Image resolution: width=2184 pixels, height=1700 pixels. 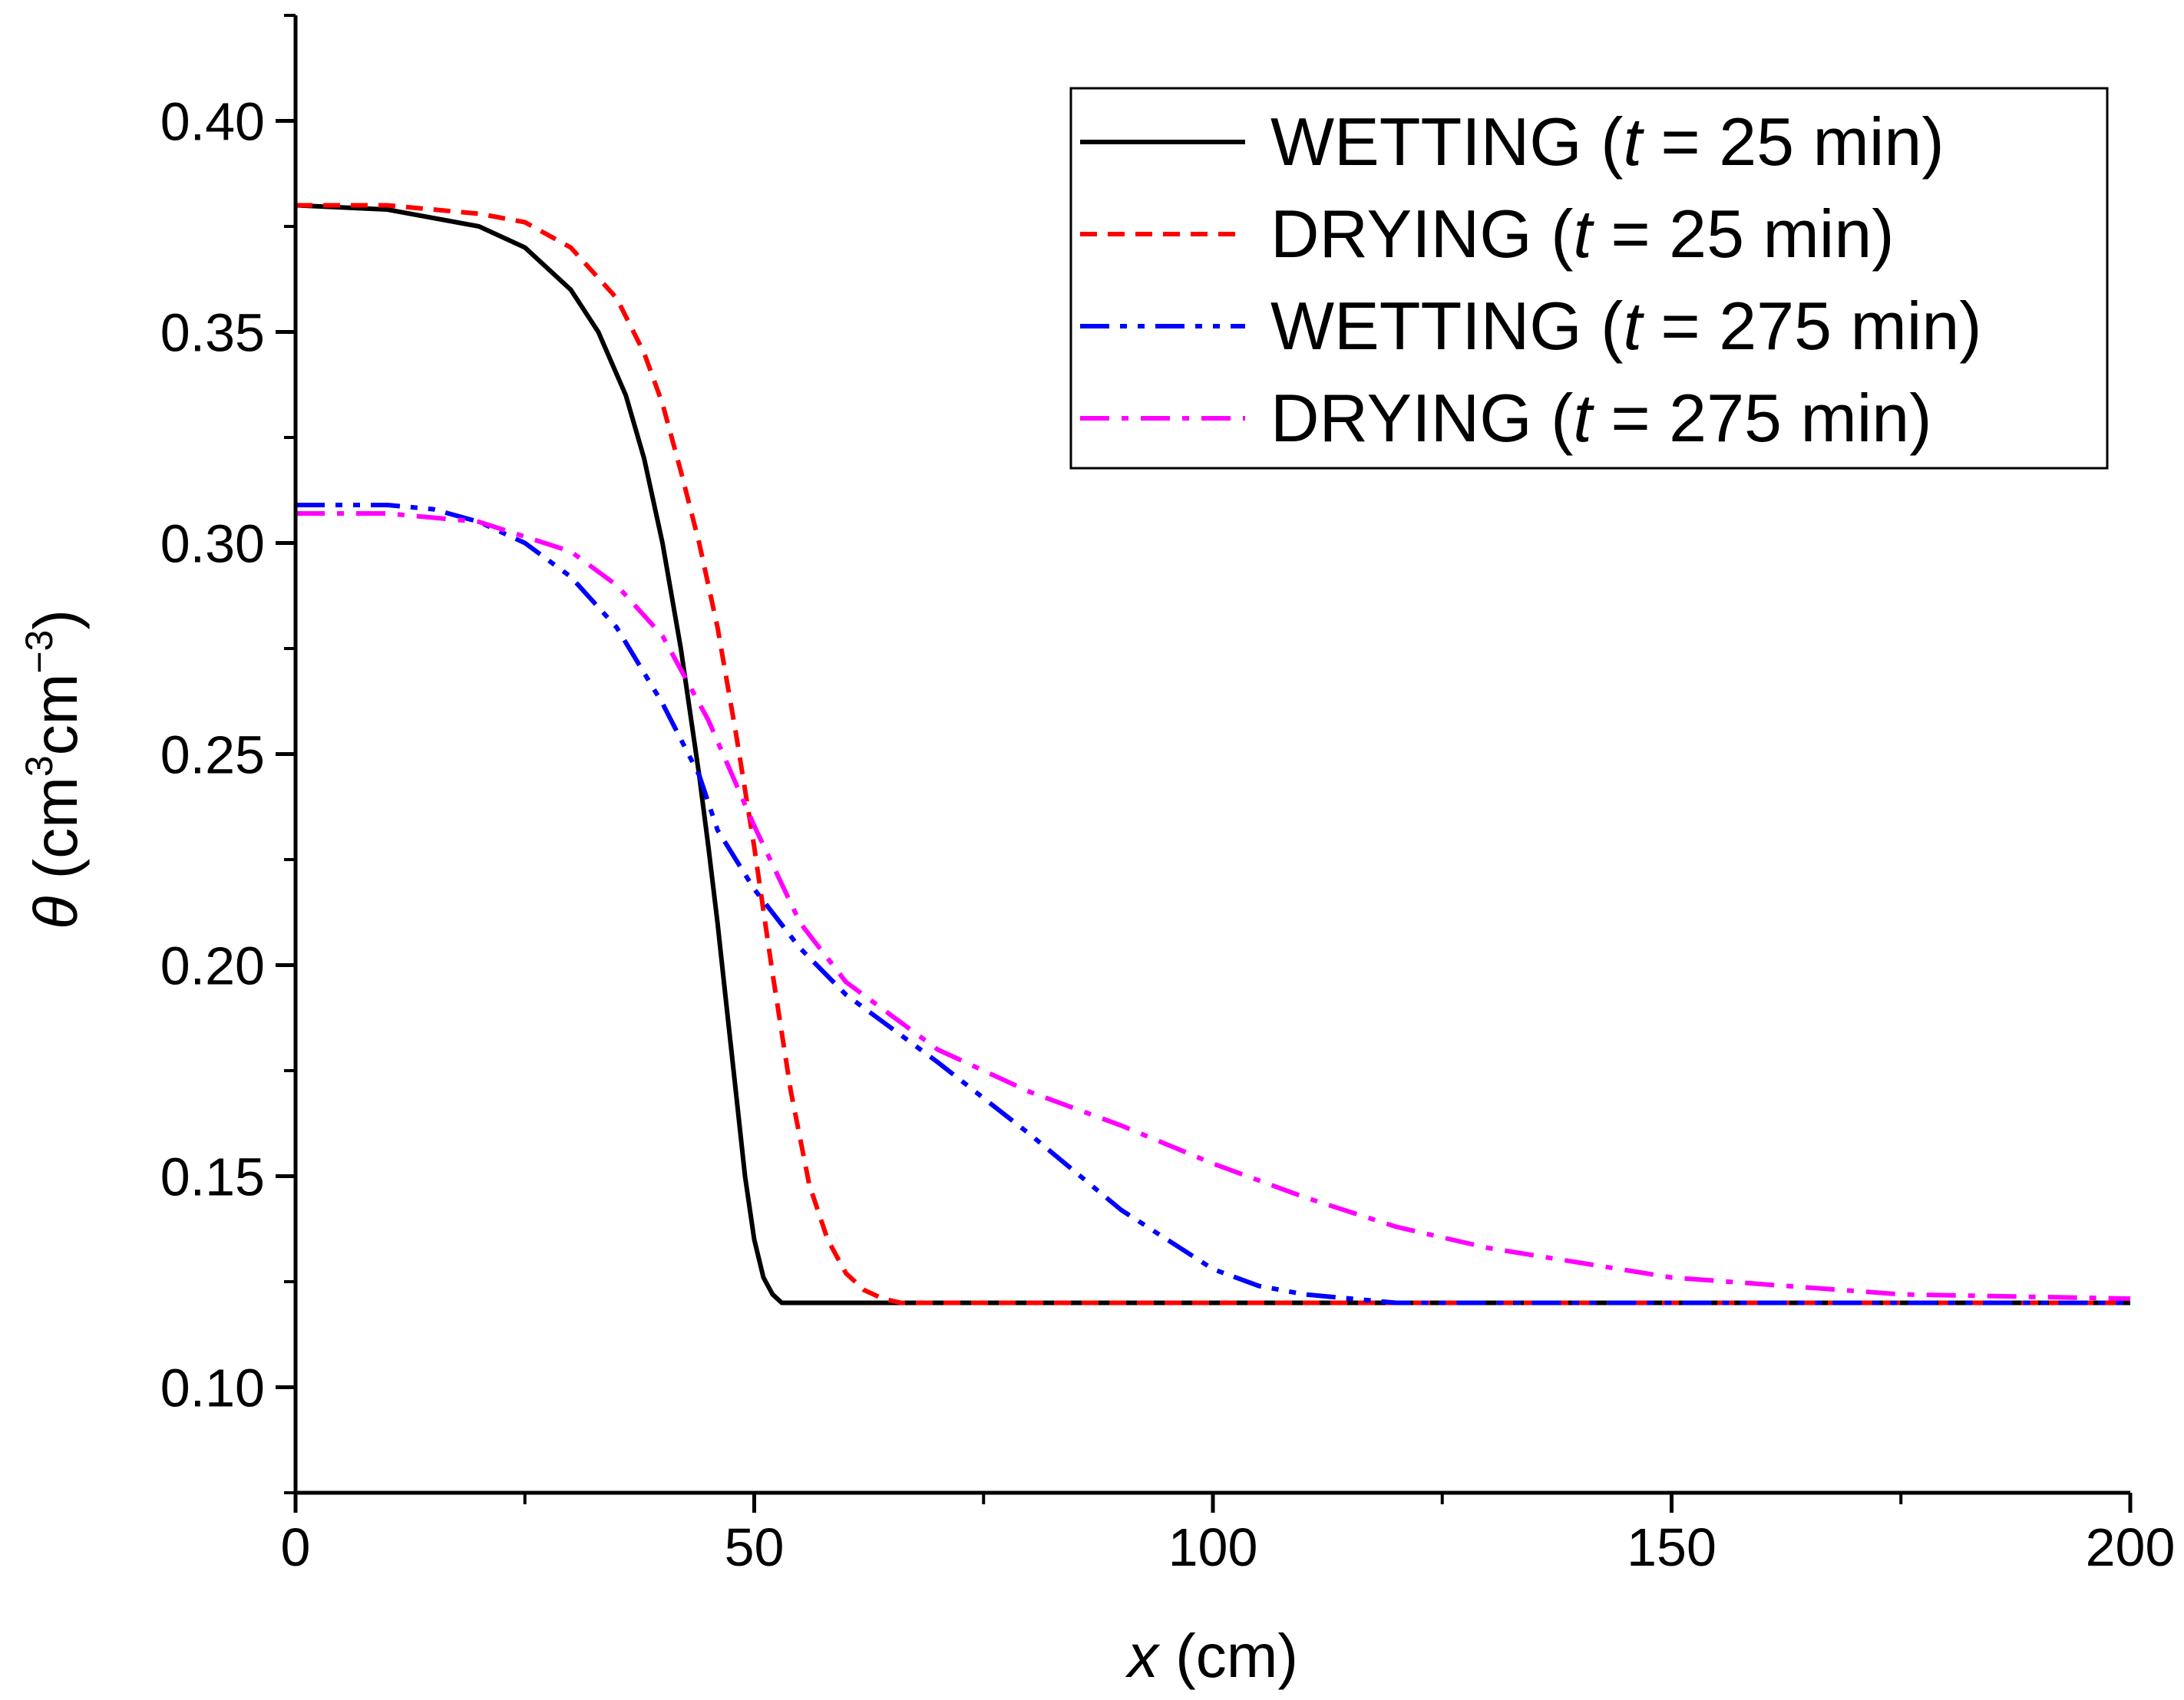 What do you see at coordinates (1213, 1547) in the screenshot?
I see `x-tick-label: 100` at bounding box center [1213, 1547].